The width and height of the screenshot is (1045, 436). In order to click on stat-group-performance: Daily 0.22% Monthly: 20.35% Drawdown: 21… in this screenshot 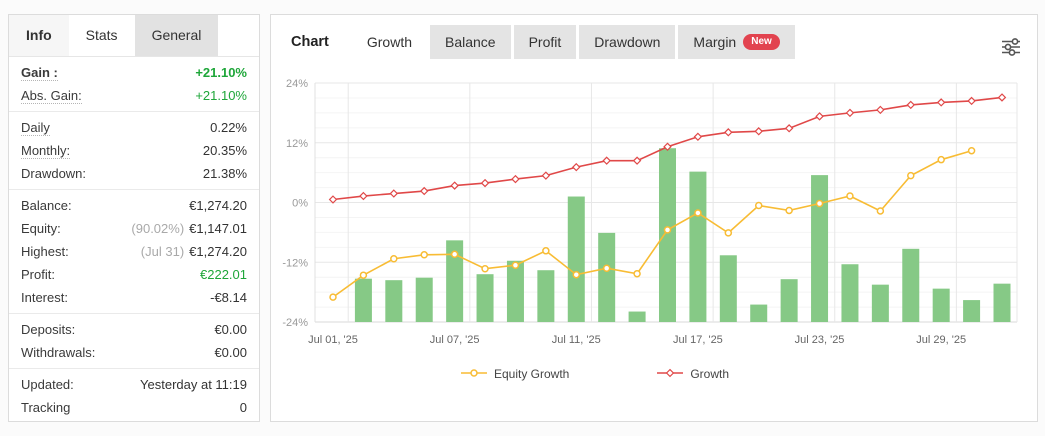, I will do `click(134, 151)`.